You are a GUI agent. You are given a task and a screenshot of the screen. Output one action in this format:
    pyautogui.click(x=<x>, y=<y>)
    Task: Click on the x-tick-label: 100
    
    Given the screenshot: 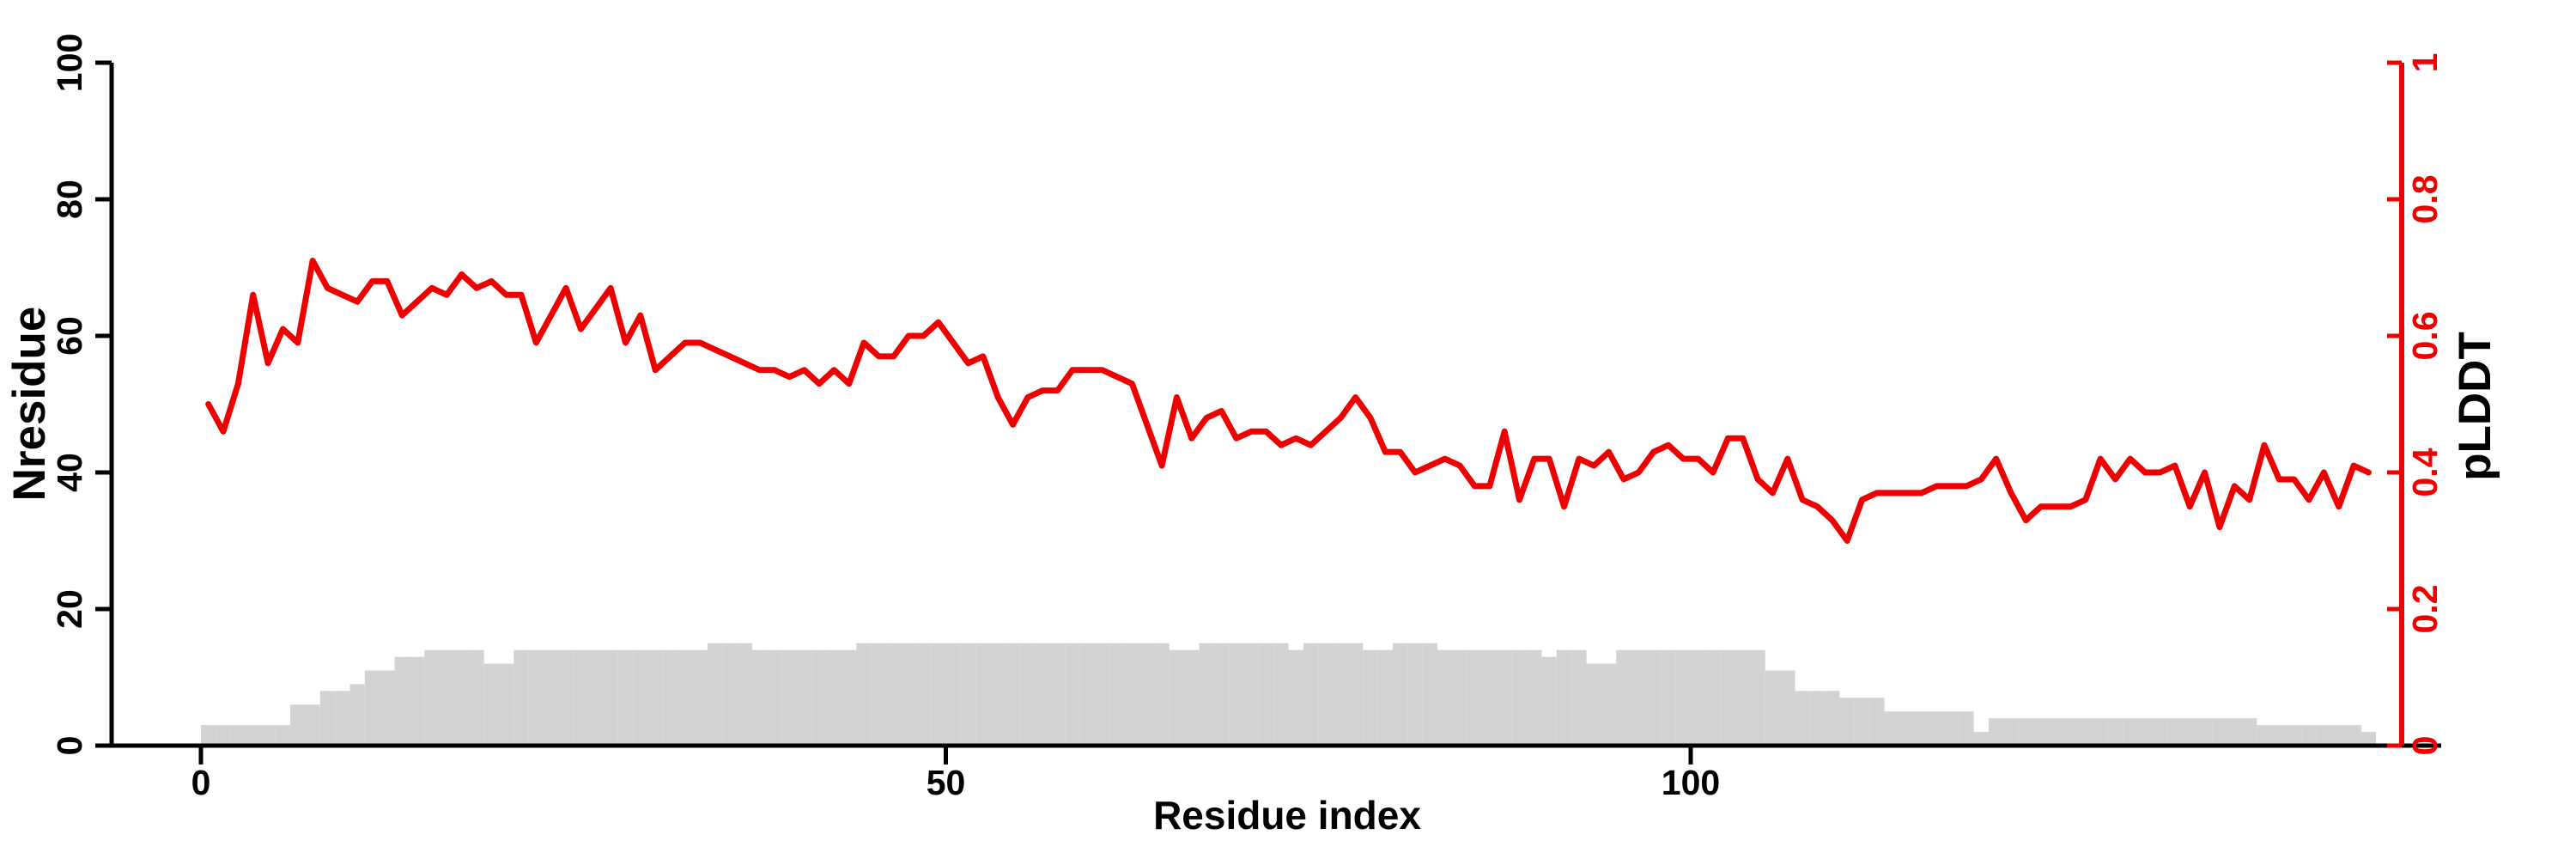 What is the action you would take?
    pyautogui.click(x=1691, y=783)
    